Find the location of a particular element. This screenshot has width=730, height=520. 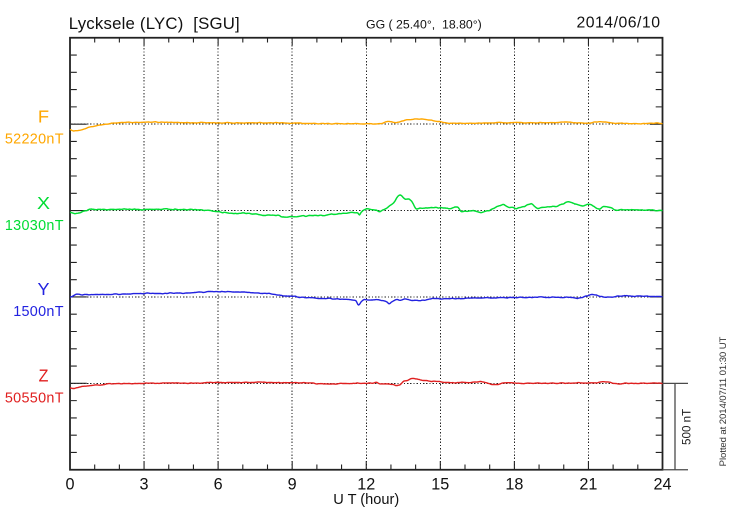

svg-text: X is located at coordinates (44, 203).